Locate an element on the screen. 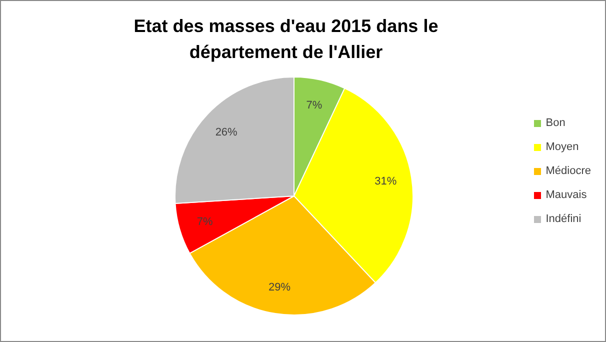 The image size is (606, 342). legend-label: Indéfini is located at coordinates (564, 219).